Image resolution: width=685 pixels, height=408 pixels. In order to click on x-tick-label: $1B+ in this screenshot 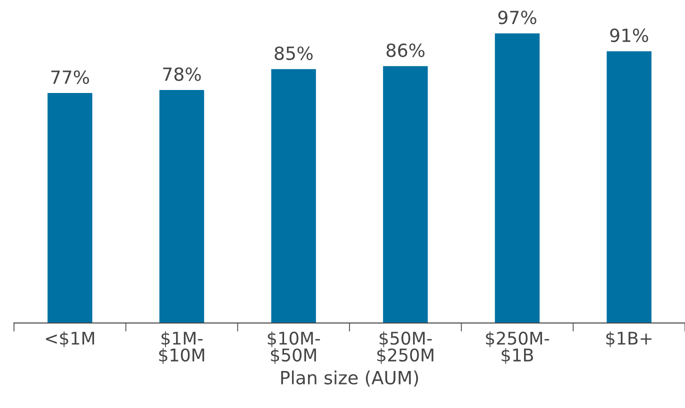, I will do `click(629, 339)`.